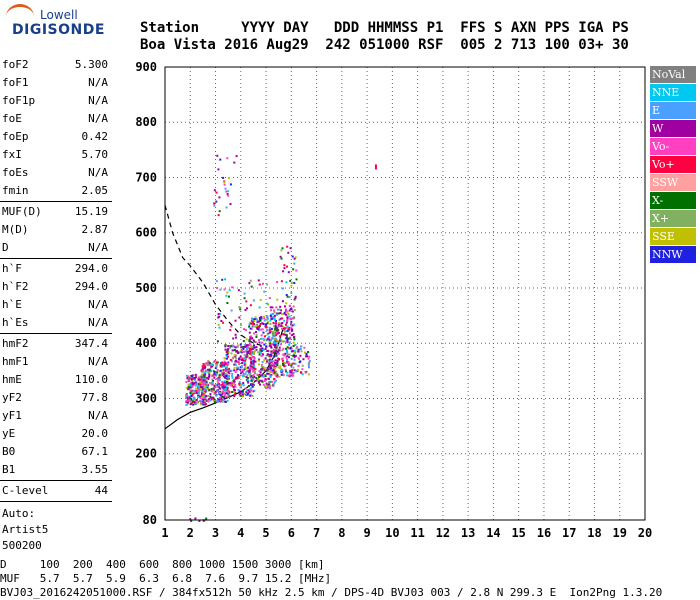 Image resolution: width=700 pixels, height=600 pixels. Describe the element at coordinates (55, 25) in the screenshot. I see `lowell-digisonde-logo: Lowell DIGISONDE` at that location.